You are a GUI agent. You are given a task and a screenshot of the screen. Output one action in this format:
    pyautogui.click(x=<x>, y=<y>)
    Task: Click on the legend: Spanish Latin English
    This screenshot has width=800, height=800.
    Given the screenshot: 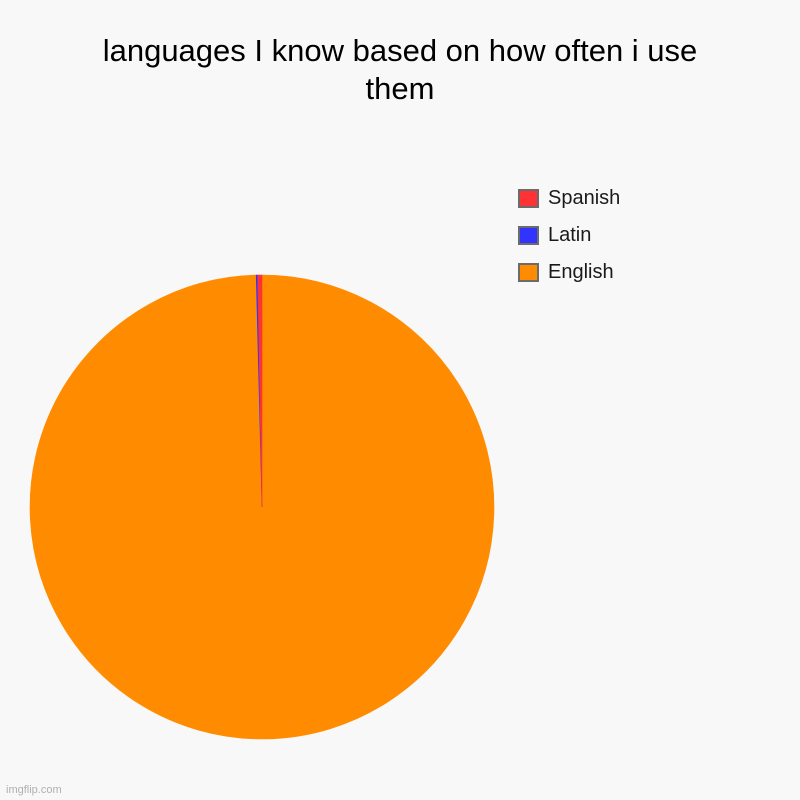 What is the action you would take?
    pyautogui.click(x=569, y=235)
    